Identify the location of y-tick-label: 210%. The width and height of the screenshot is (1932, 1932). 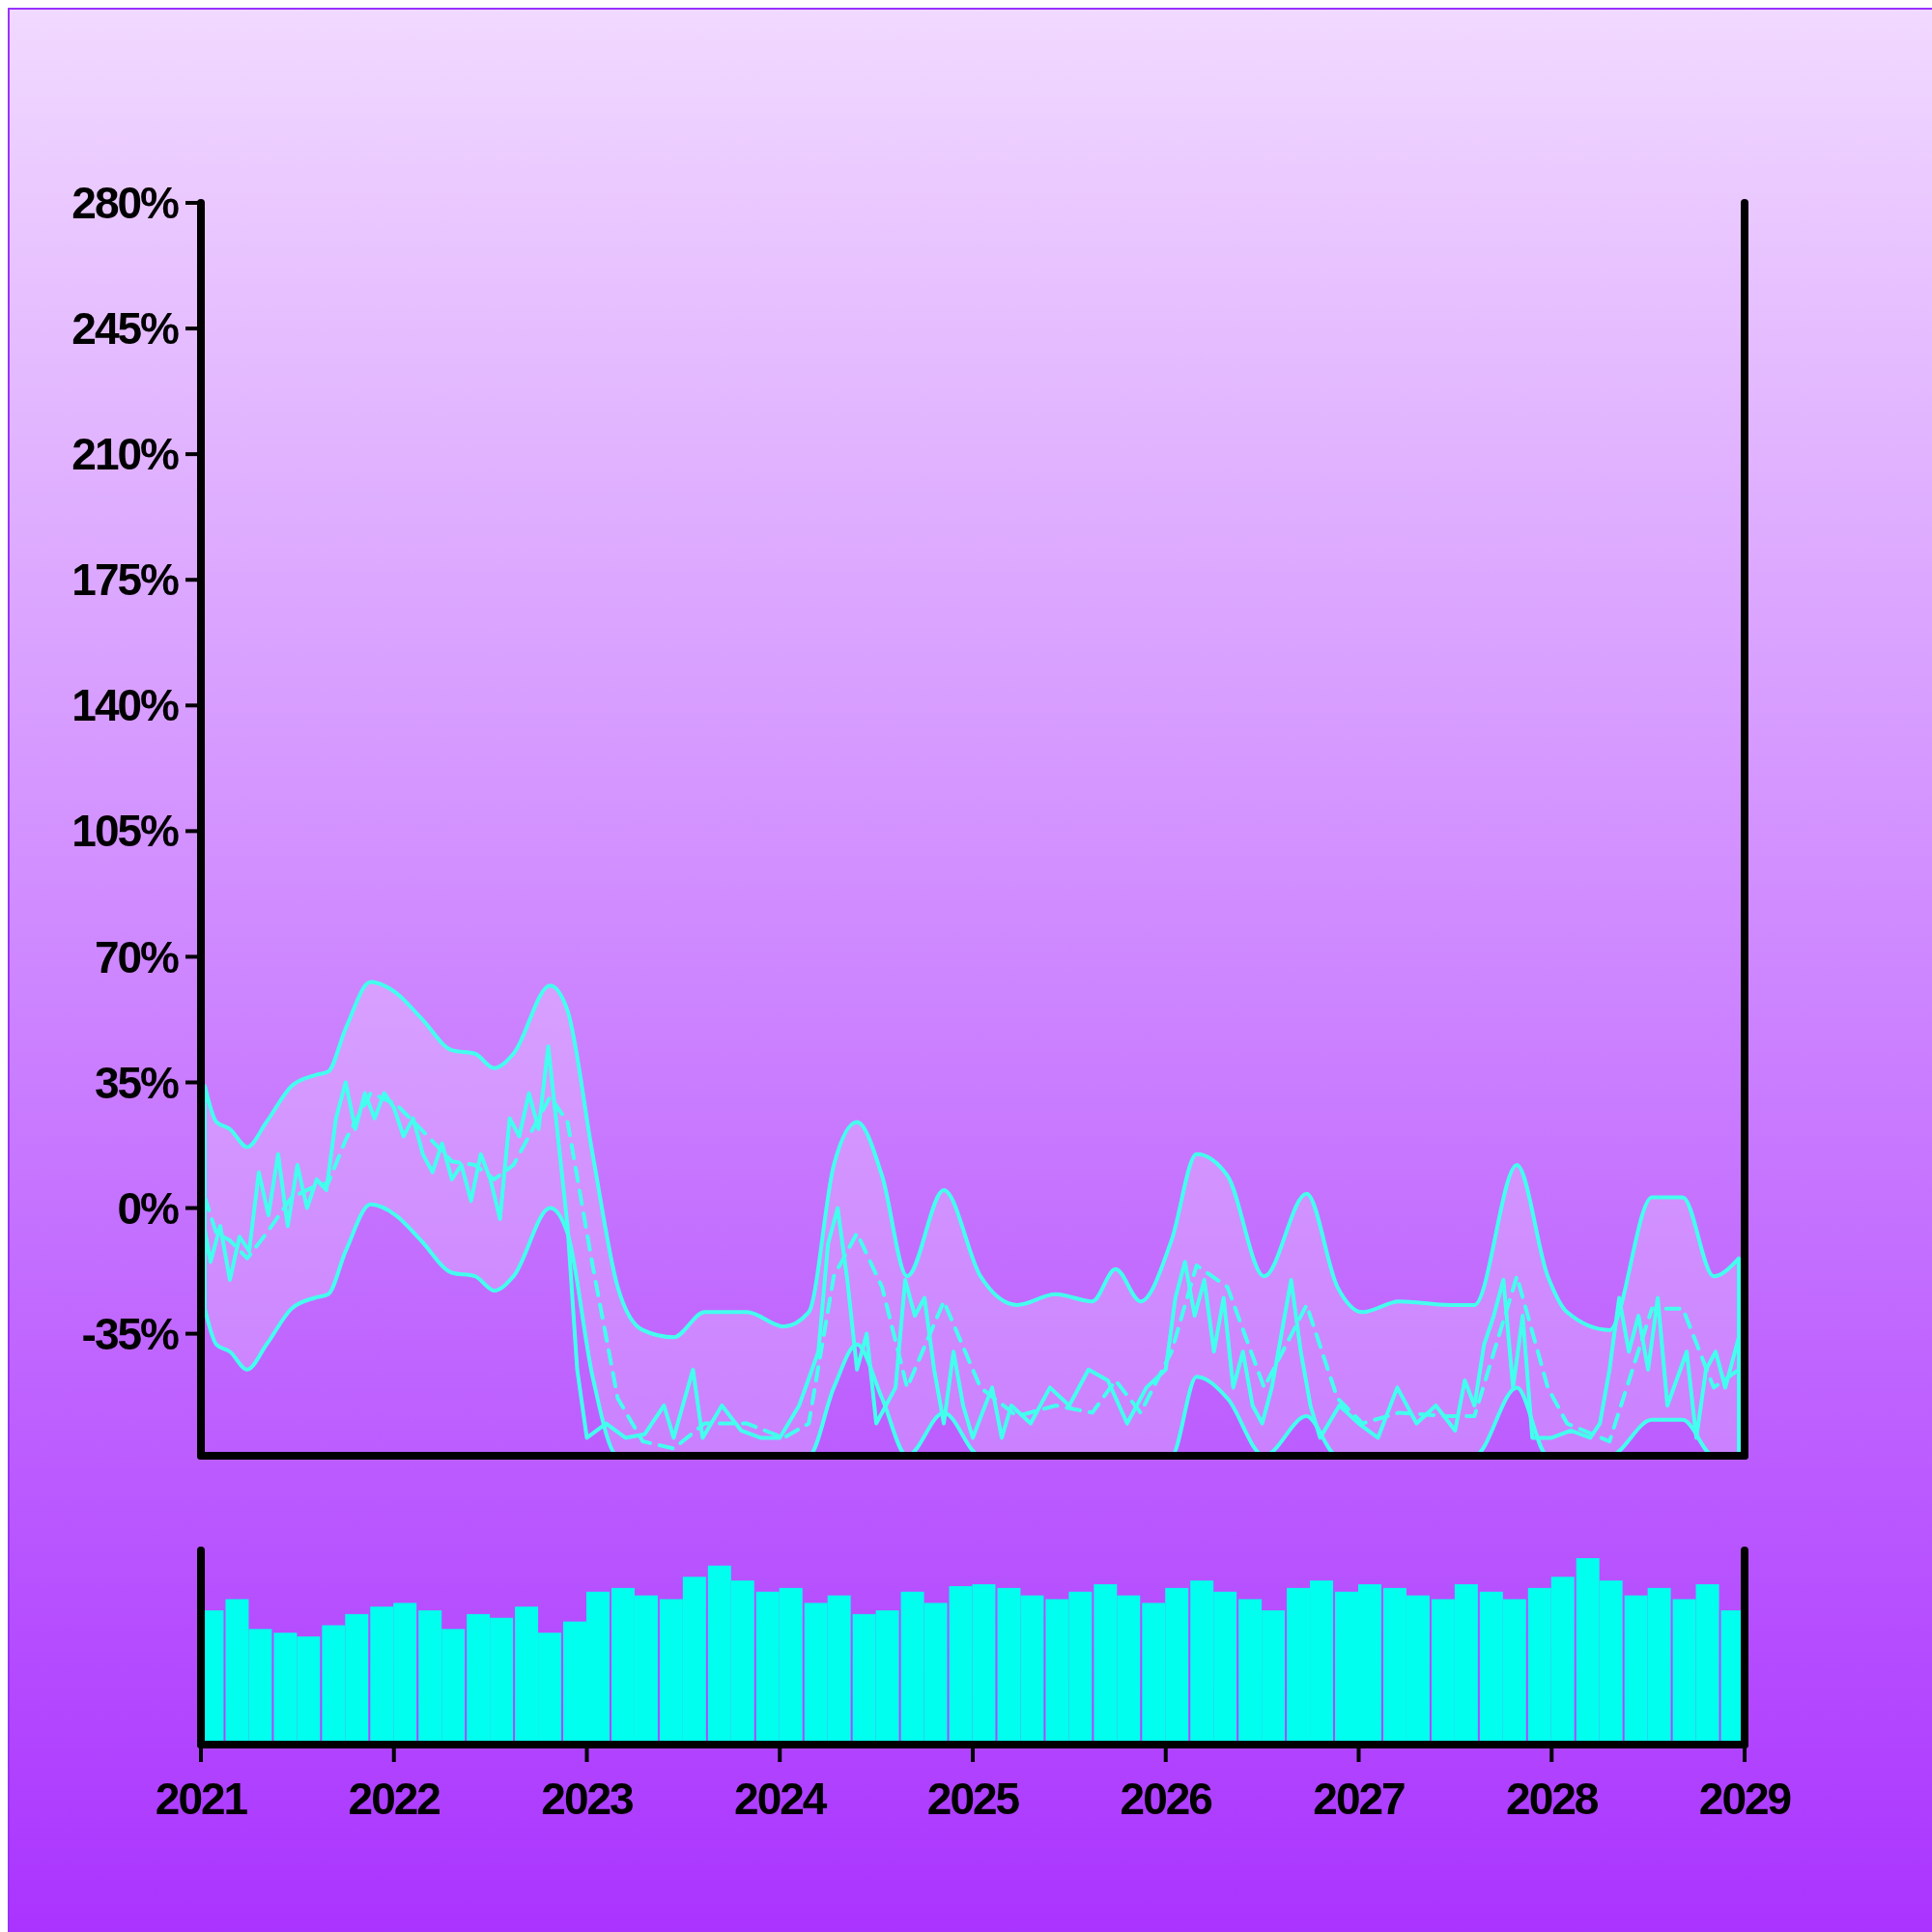
(125, 454).